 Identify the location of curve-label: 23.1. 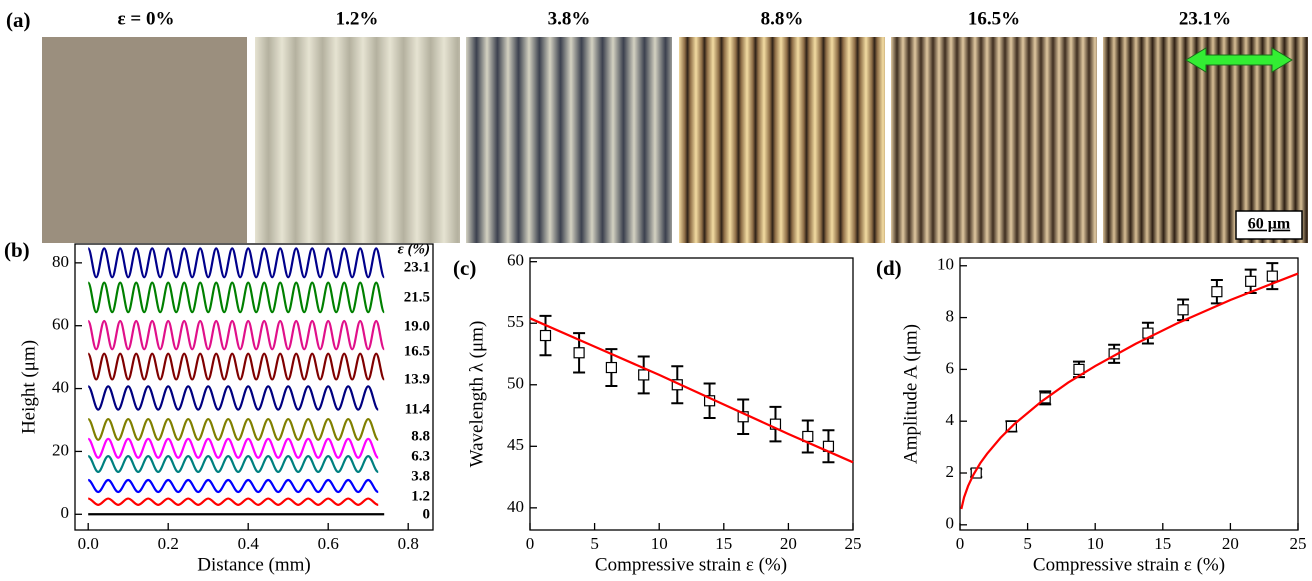
(417, 267).